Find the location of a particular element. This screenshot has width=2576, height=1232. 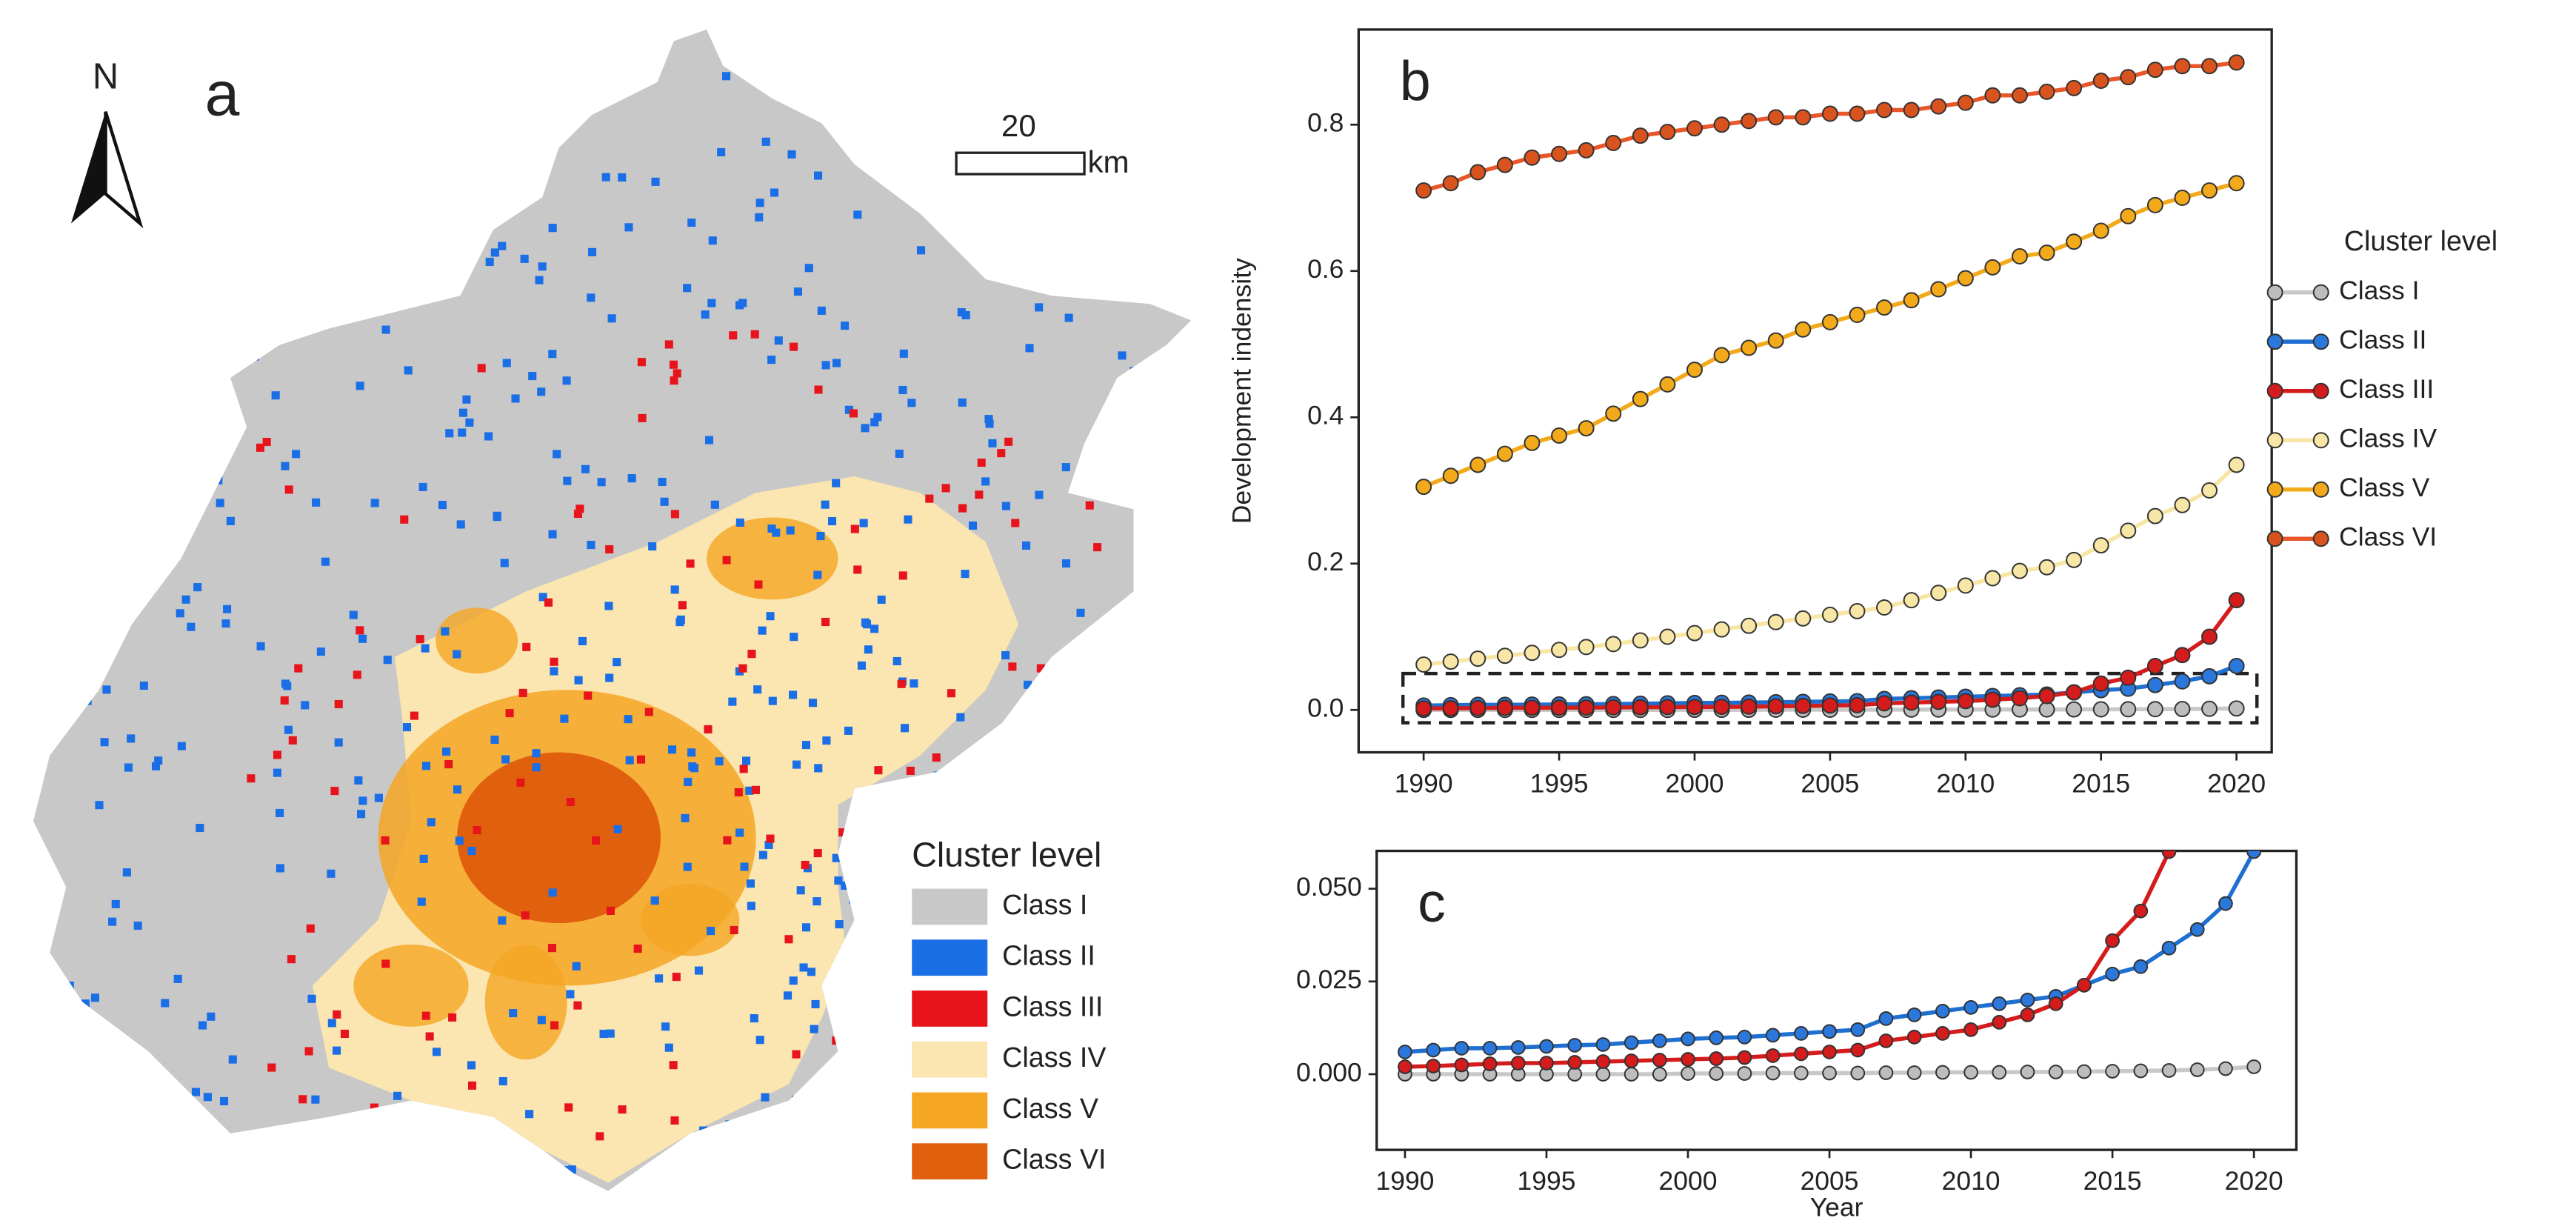

panel-label: a is located at coordinates (222, 94).